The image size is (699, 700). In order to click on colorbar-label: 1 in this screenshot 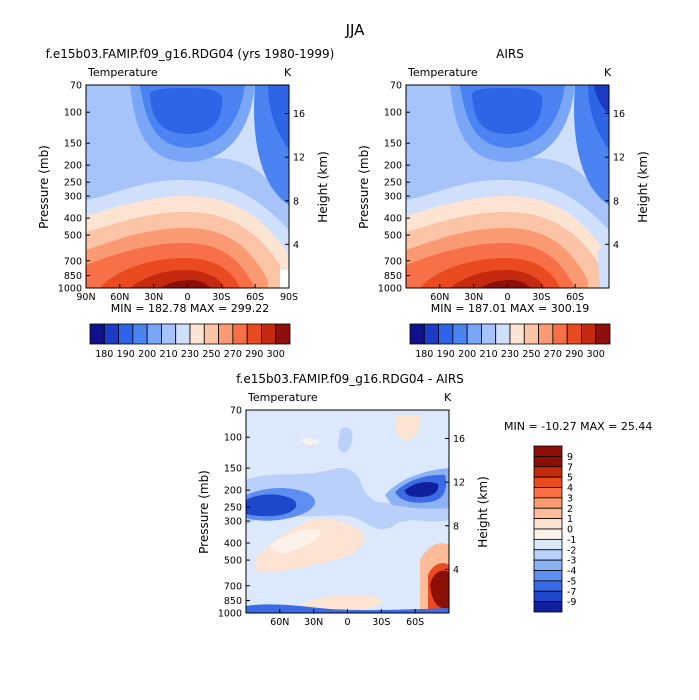, I will do `click(570, 519)`.